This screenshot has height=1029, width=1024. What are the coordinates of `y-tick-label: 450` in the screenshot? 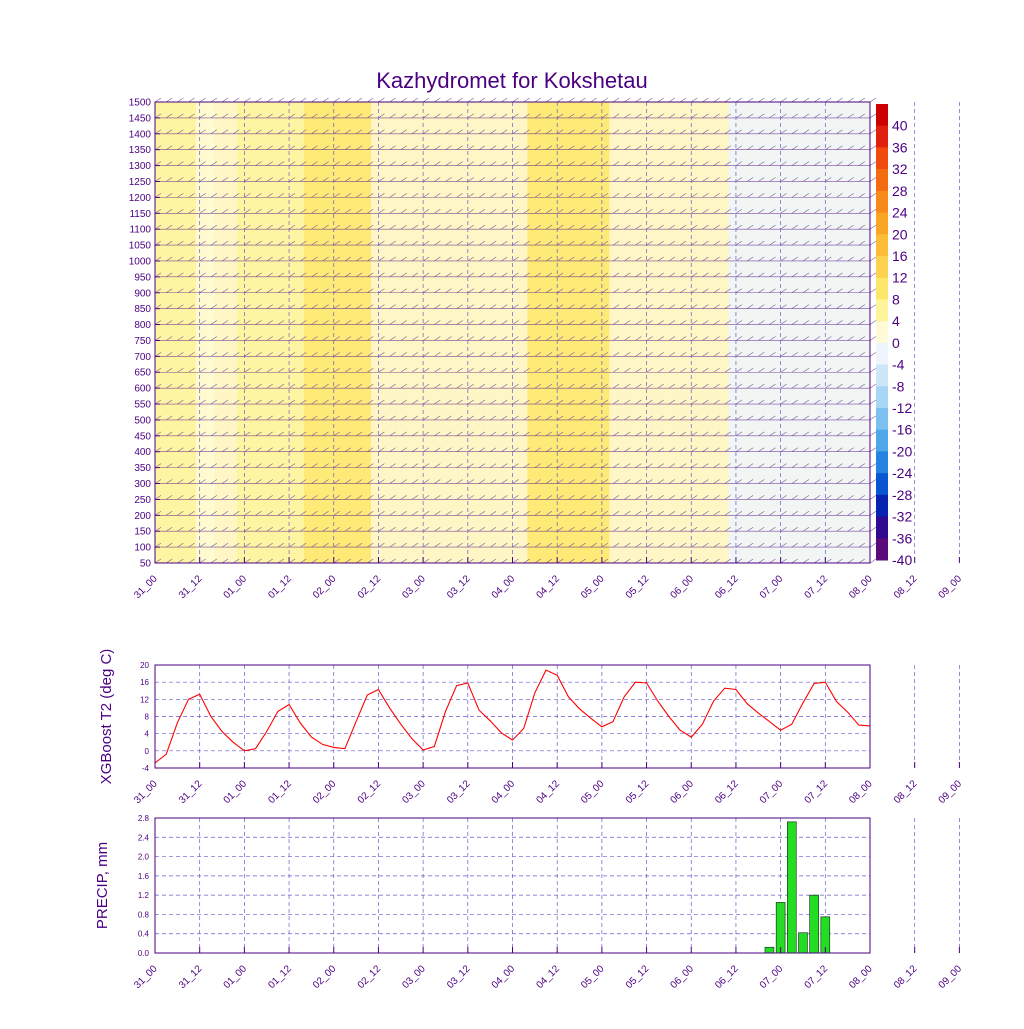 It's located at (142, 436).